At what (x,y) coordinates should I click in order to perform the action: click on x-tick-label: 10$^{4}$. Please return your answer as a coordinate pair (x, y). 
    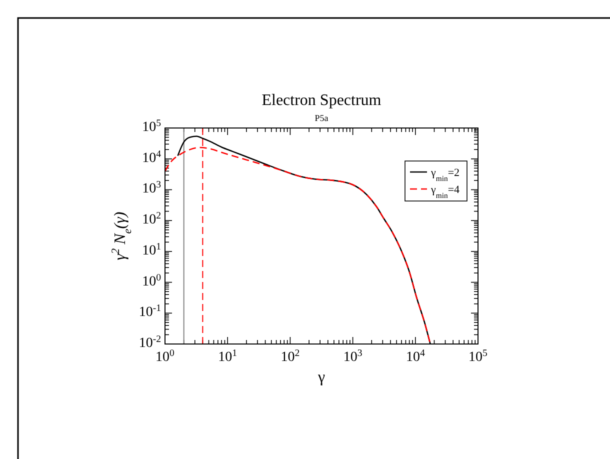
    Looking at the image, I should click on (415, 356).